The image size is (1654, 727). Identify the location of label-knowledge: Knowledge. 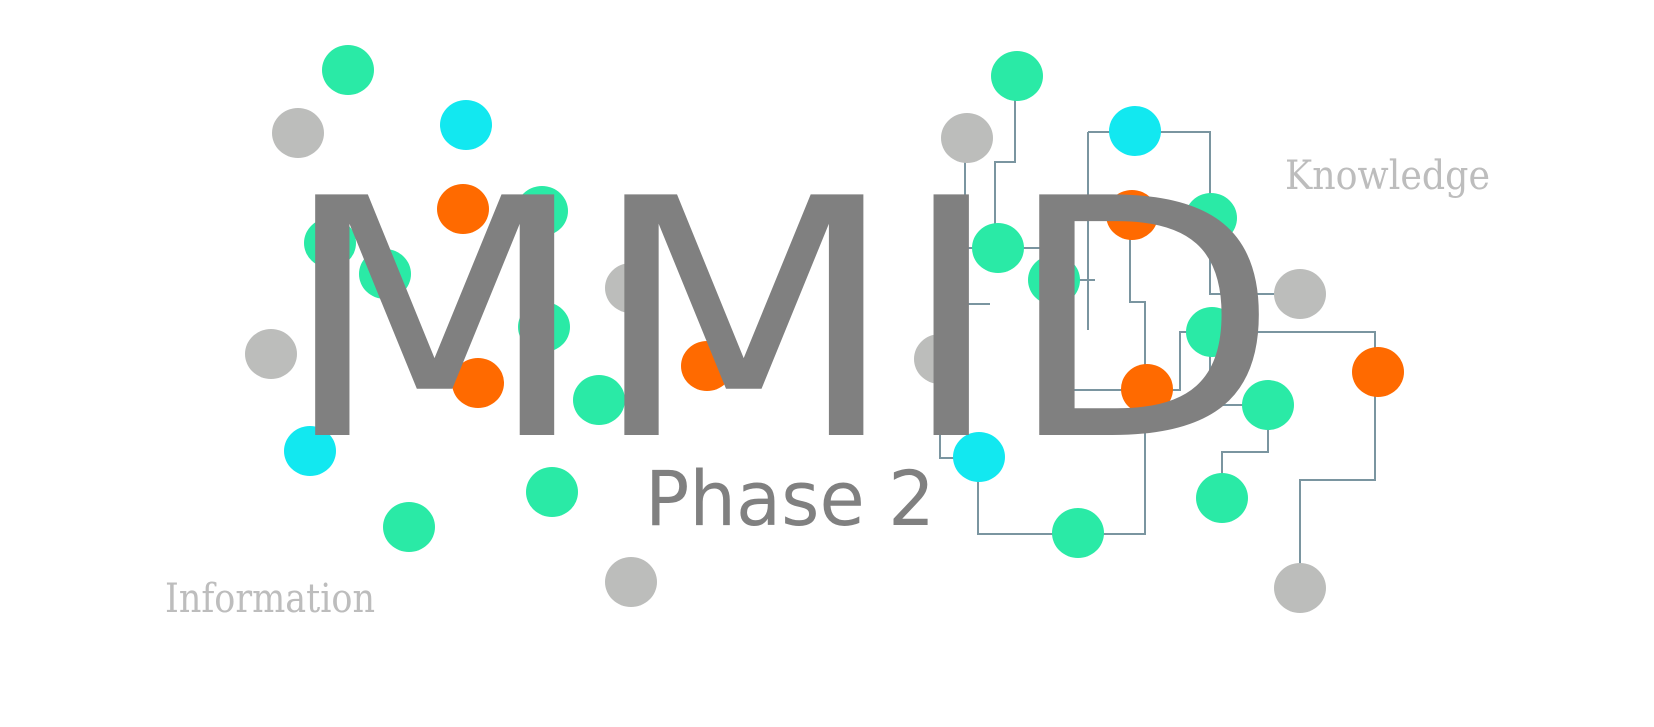
(1387, 176).